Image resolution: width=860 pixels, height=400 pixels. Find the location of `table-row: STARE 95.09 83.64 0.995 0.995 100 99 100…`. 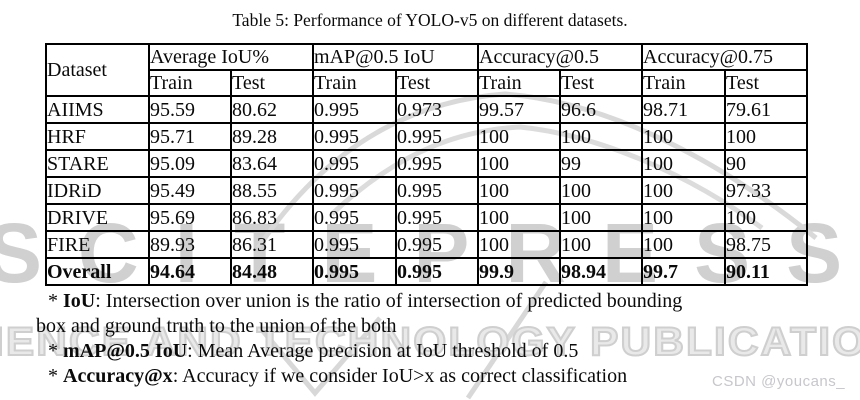

table-row: STARE 95.09 83.64 0.995 0.995 100 99 100… is located at coordinates (427, 163).